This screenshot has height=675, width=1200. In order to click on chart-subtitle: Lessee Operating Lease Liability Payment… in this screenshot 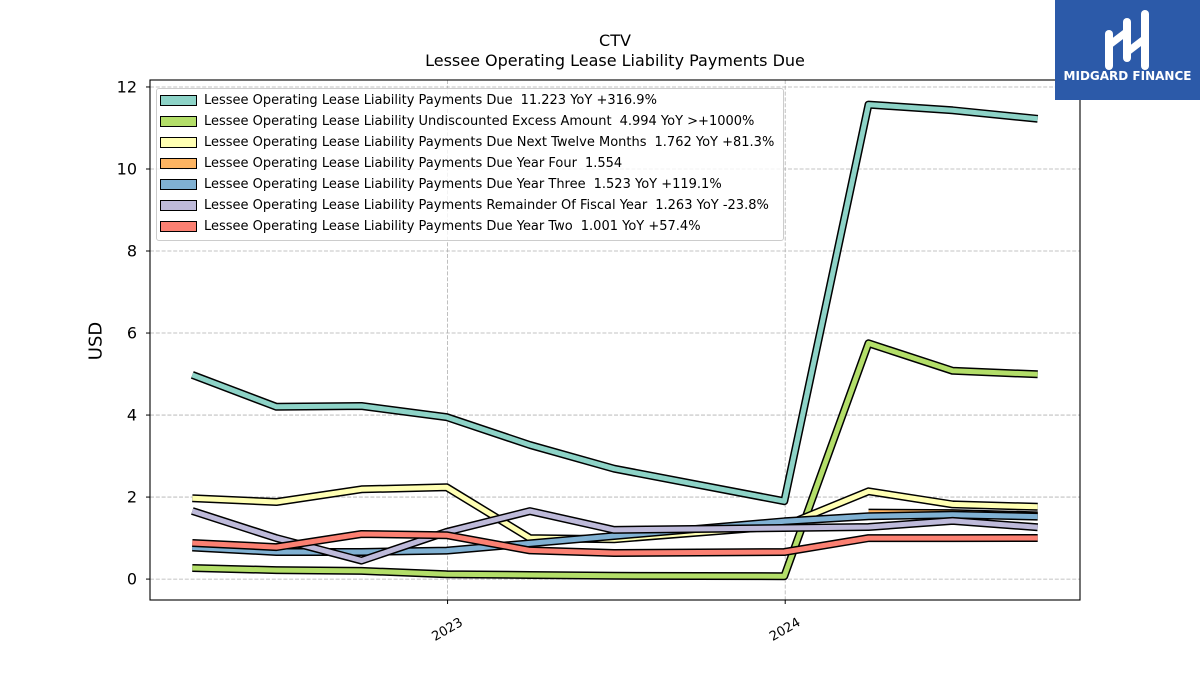, I will do `click(615, 60)`.